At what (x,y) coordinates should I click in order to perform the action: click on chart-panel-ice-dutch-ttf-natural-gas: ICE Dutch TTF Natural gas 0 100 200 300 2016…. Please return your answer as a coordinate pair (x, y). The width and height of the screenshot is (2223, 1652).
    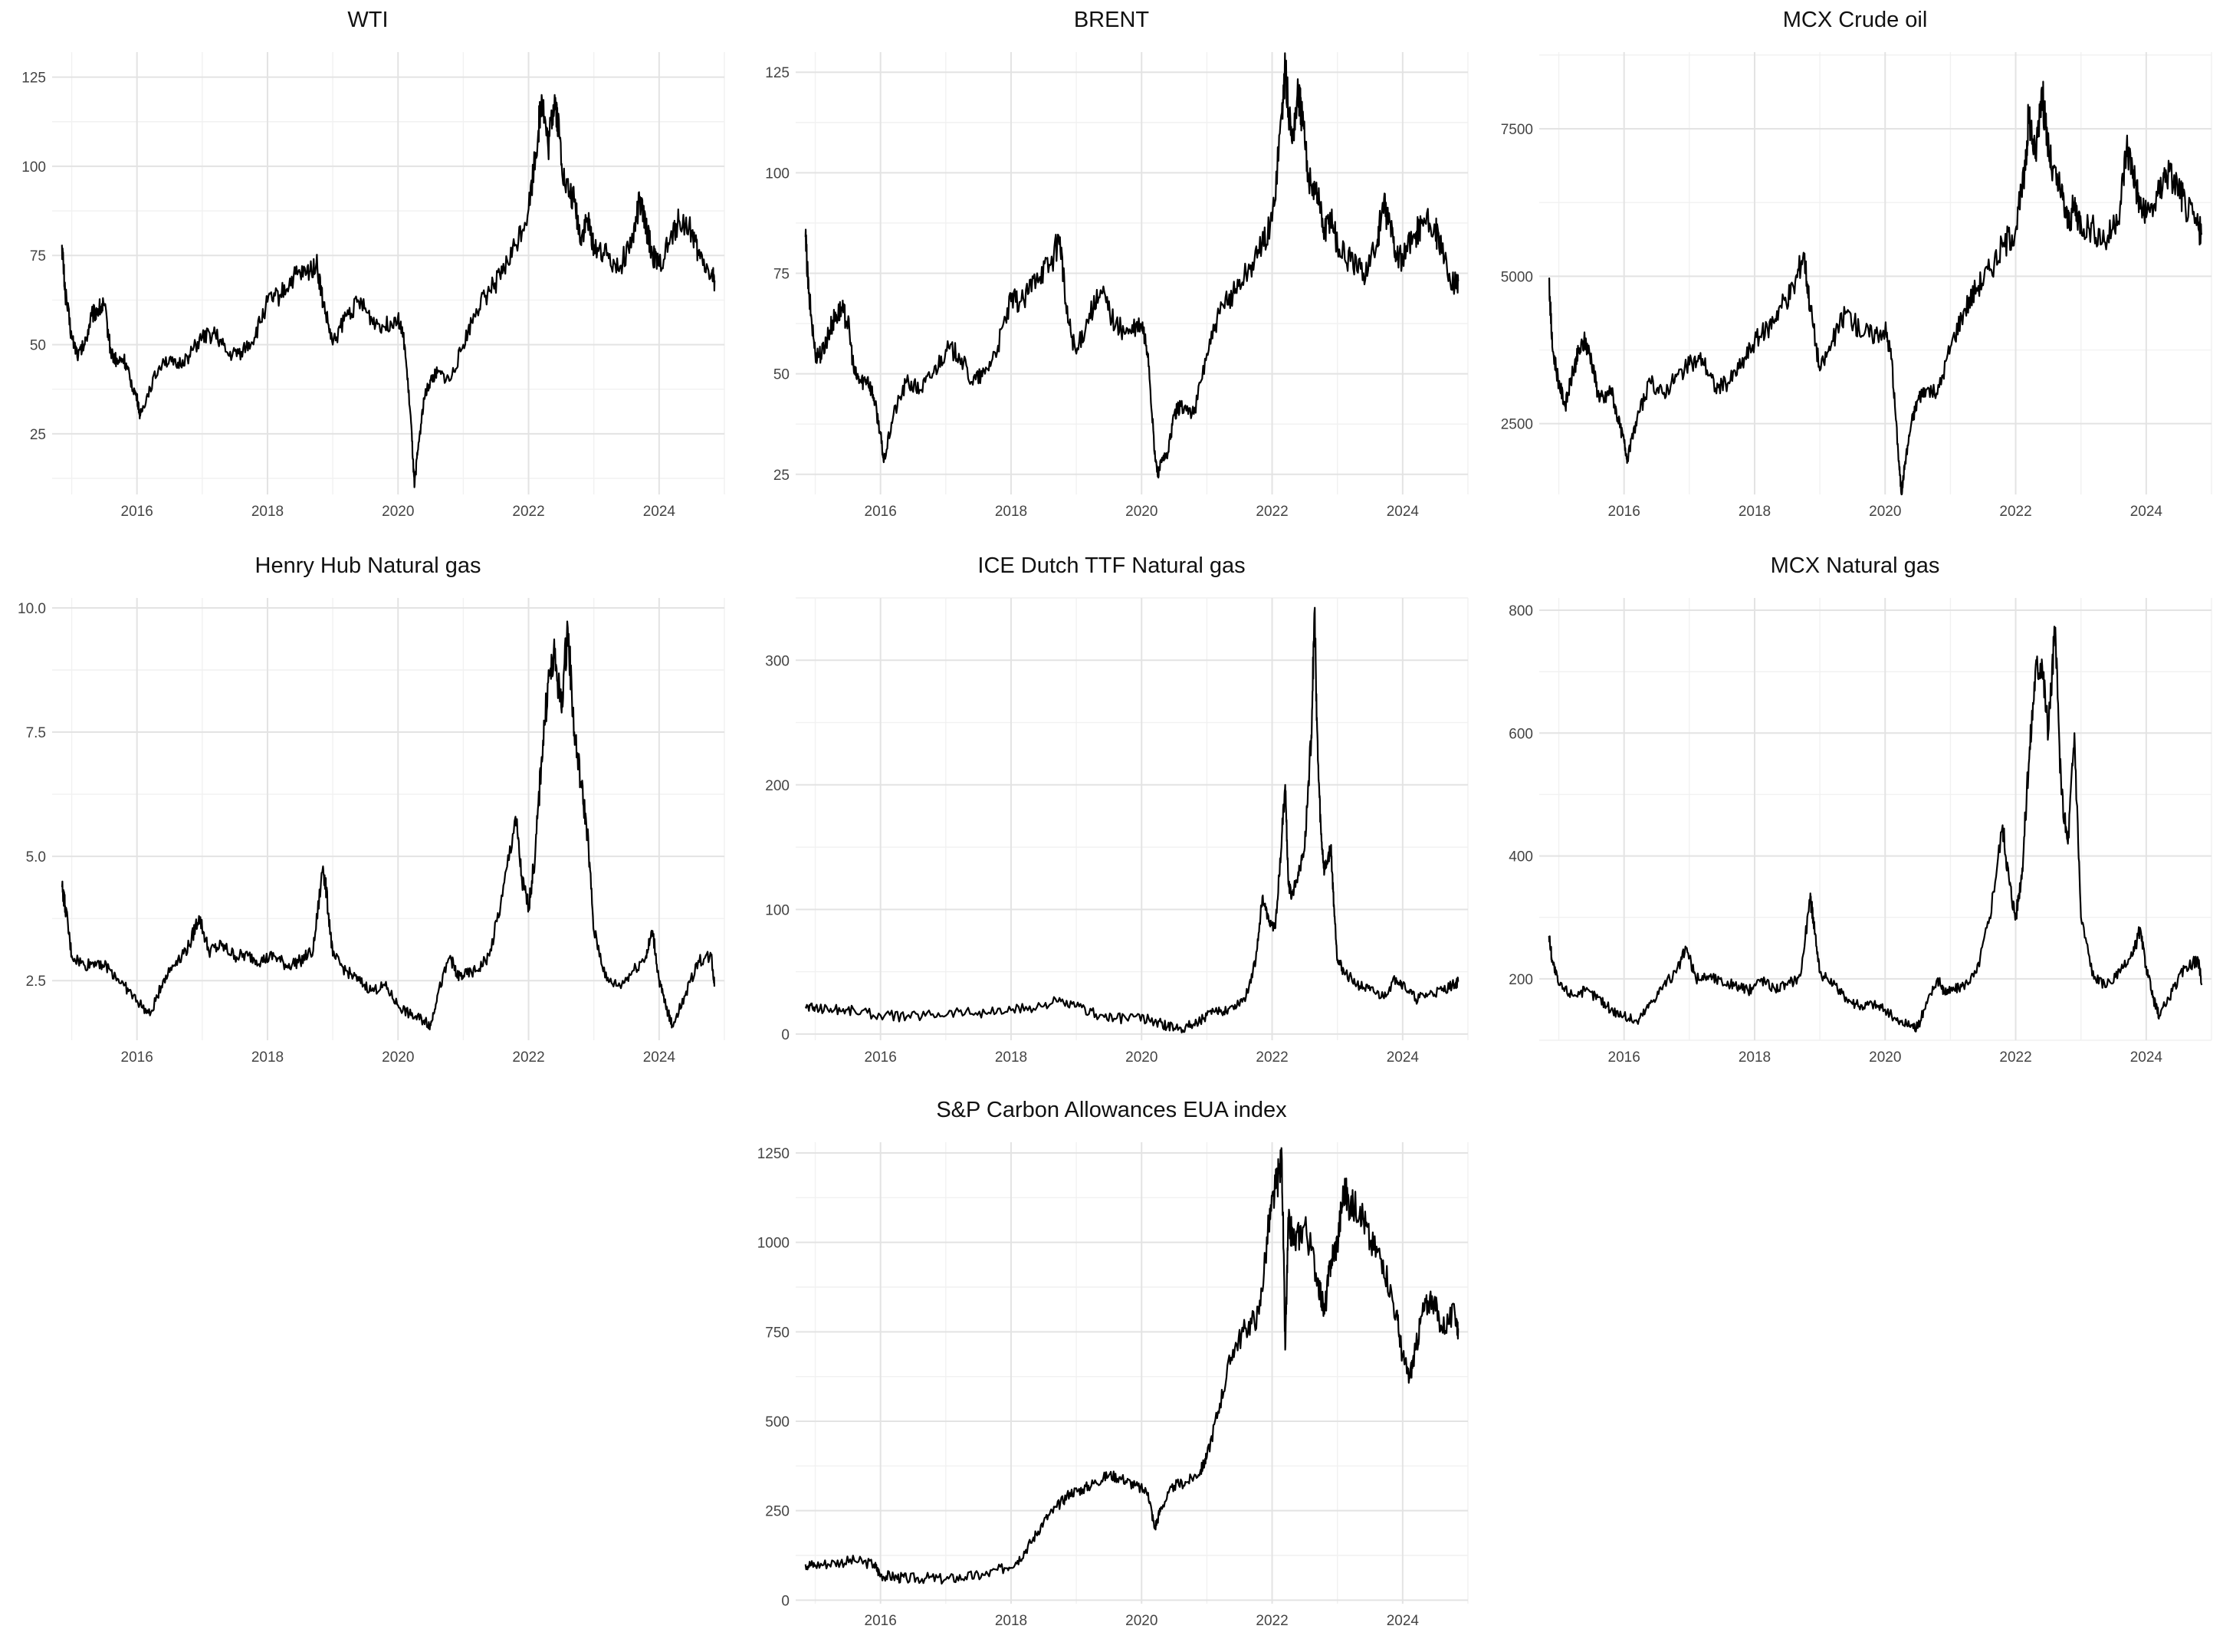
    Looking at the image, I should click on (1111, 819).